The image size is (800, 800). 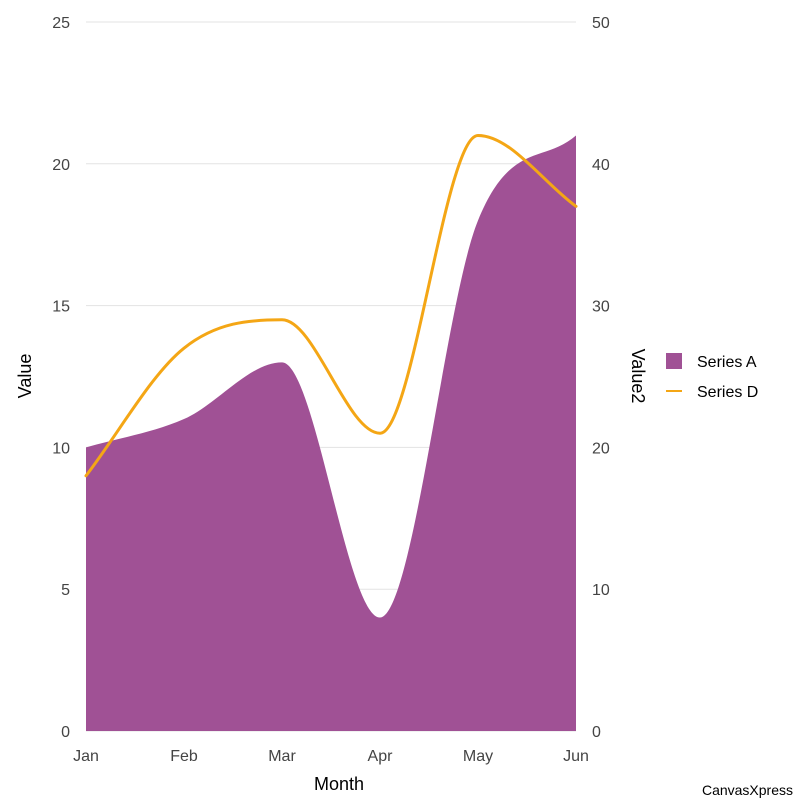 What do you see at coordinates (601, 165) in the screenshot?
I see `y2-tick-label: 40` at bounding box center [601, 165].